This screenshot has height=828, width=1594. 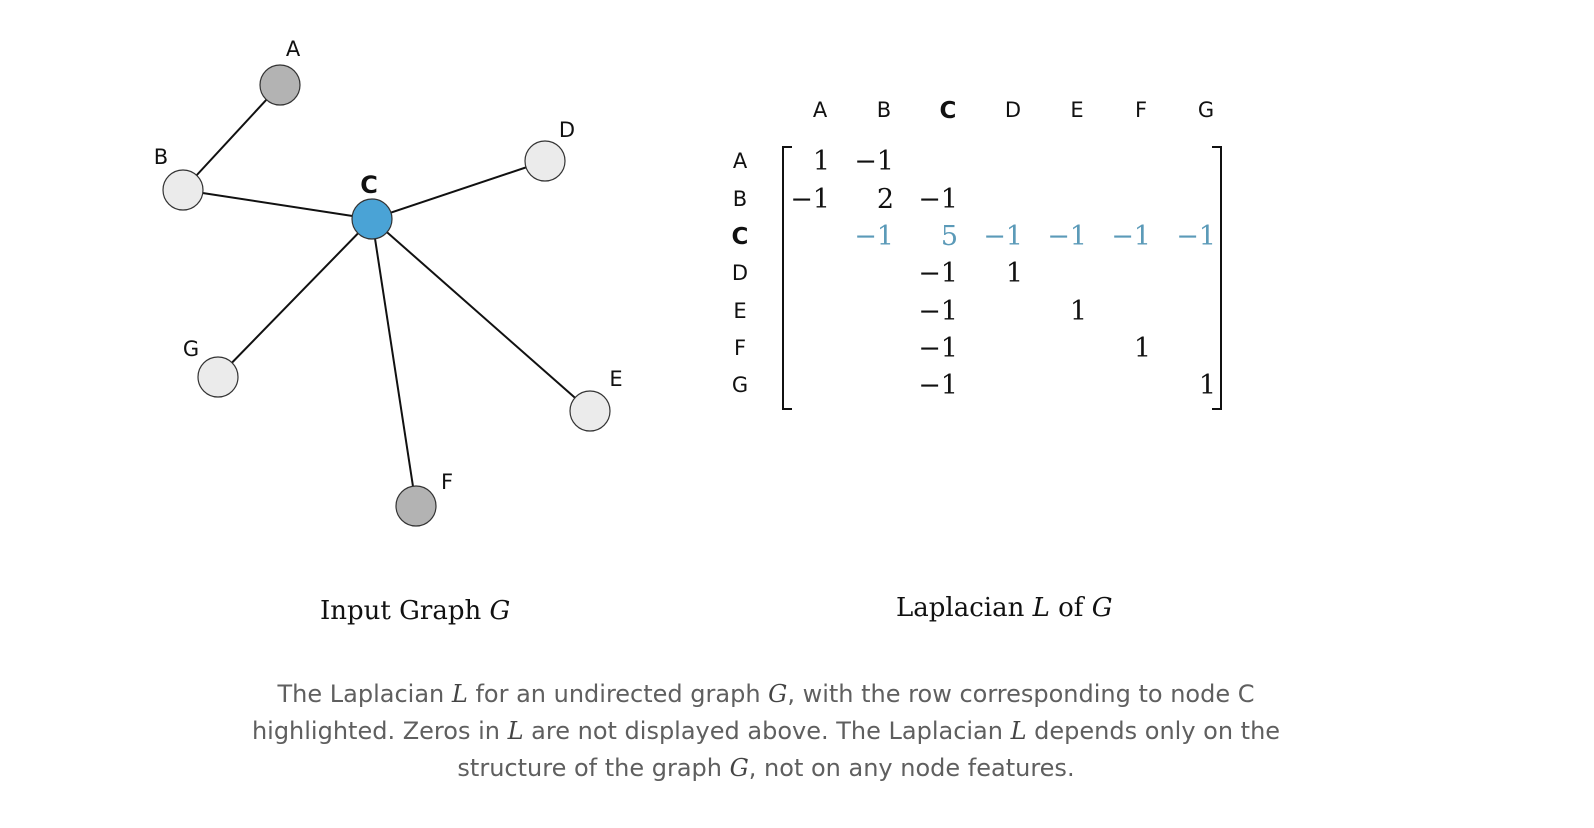 What do you see at coordinates (458, 190) in the screenshot?
I see `edge-c-d` at bounding box center [458, 190].